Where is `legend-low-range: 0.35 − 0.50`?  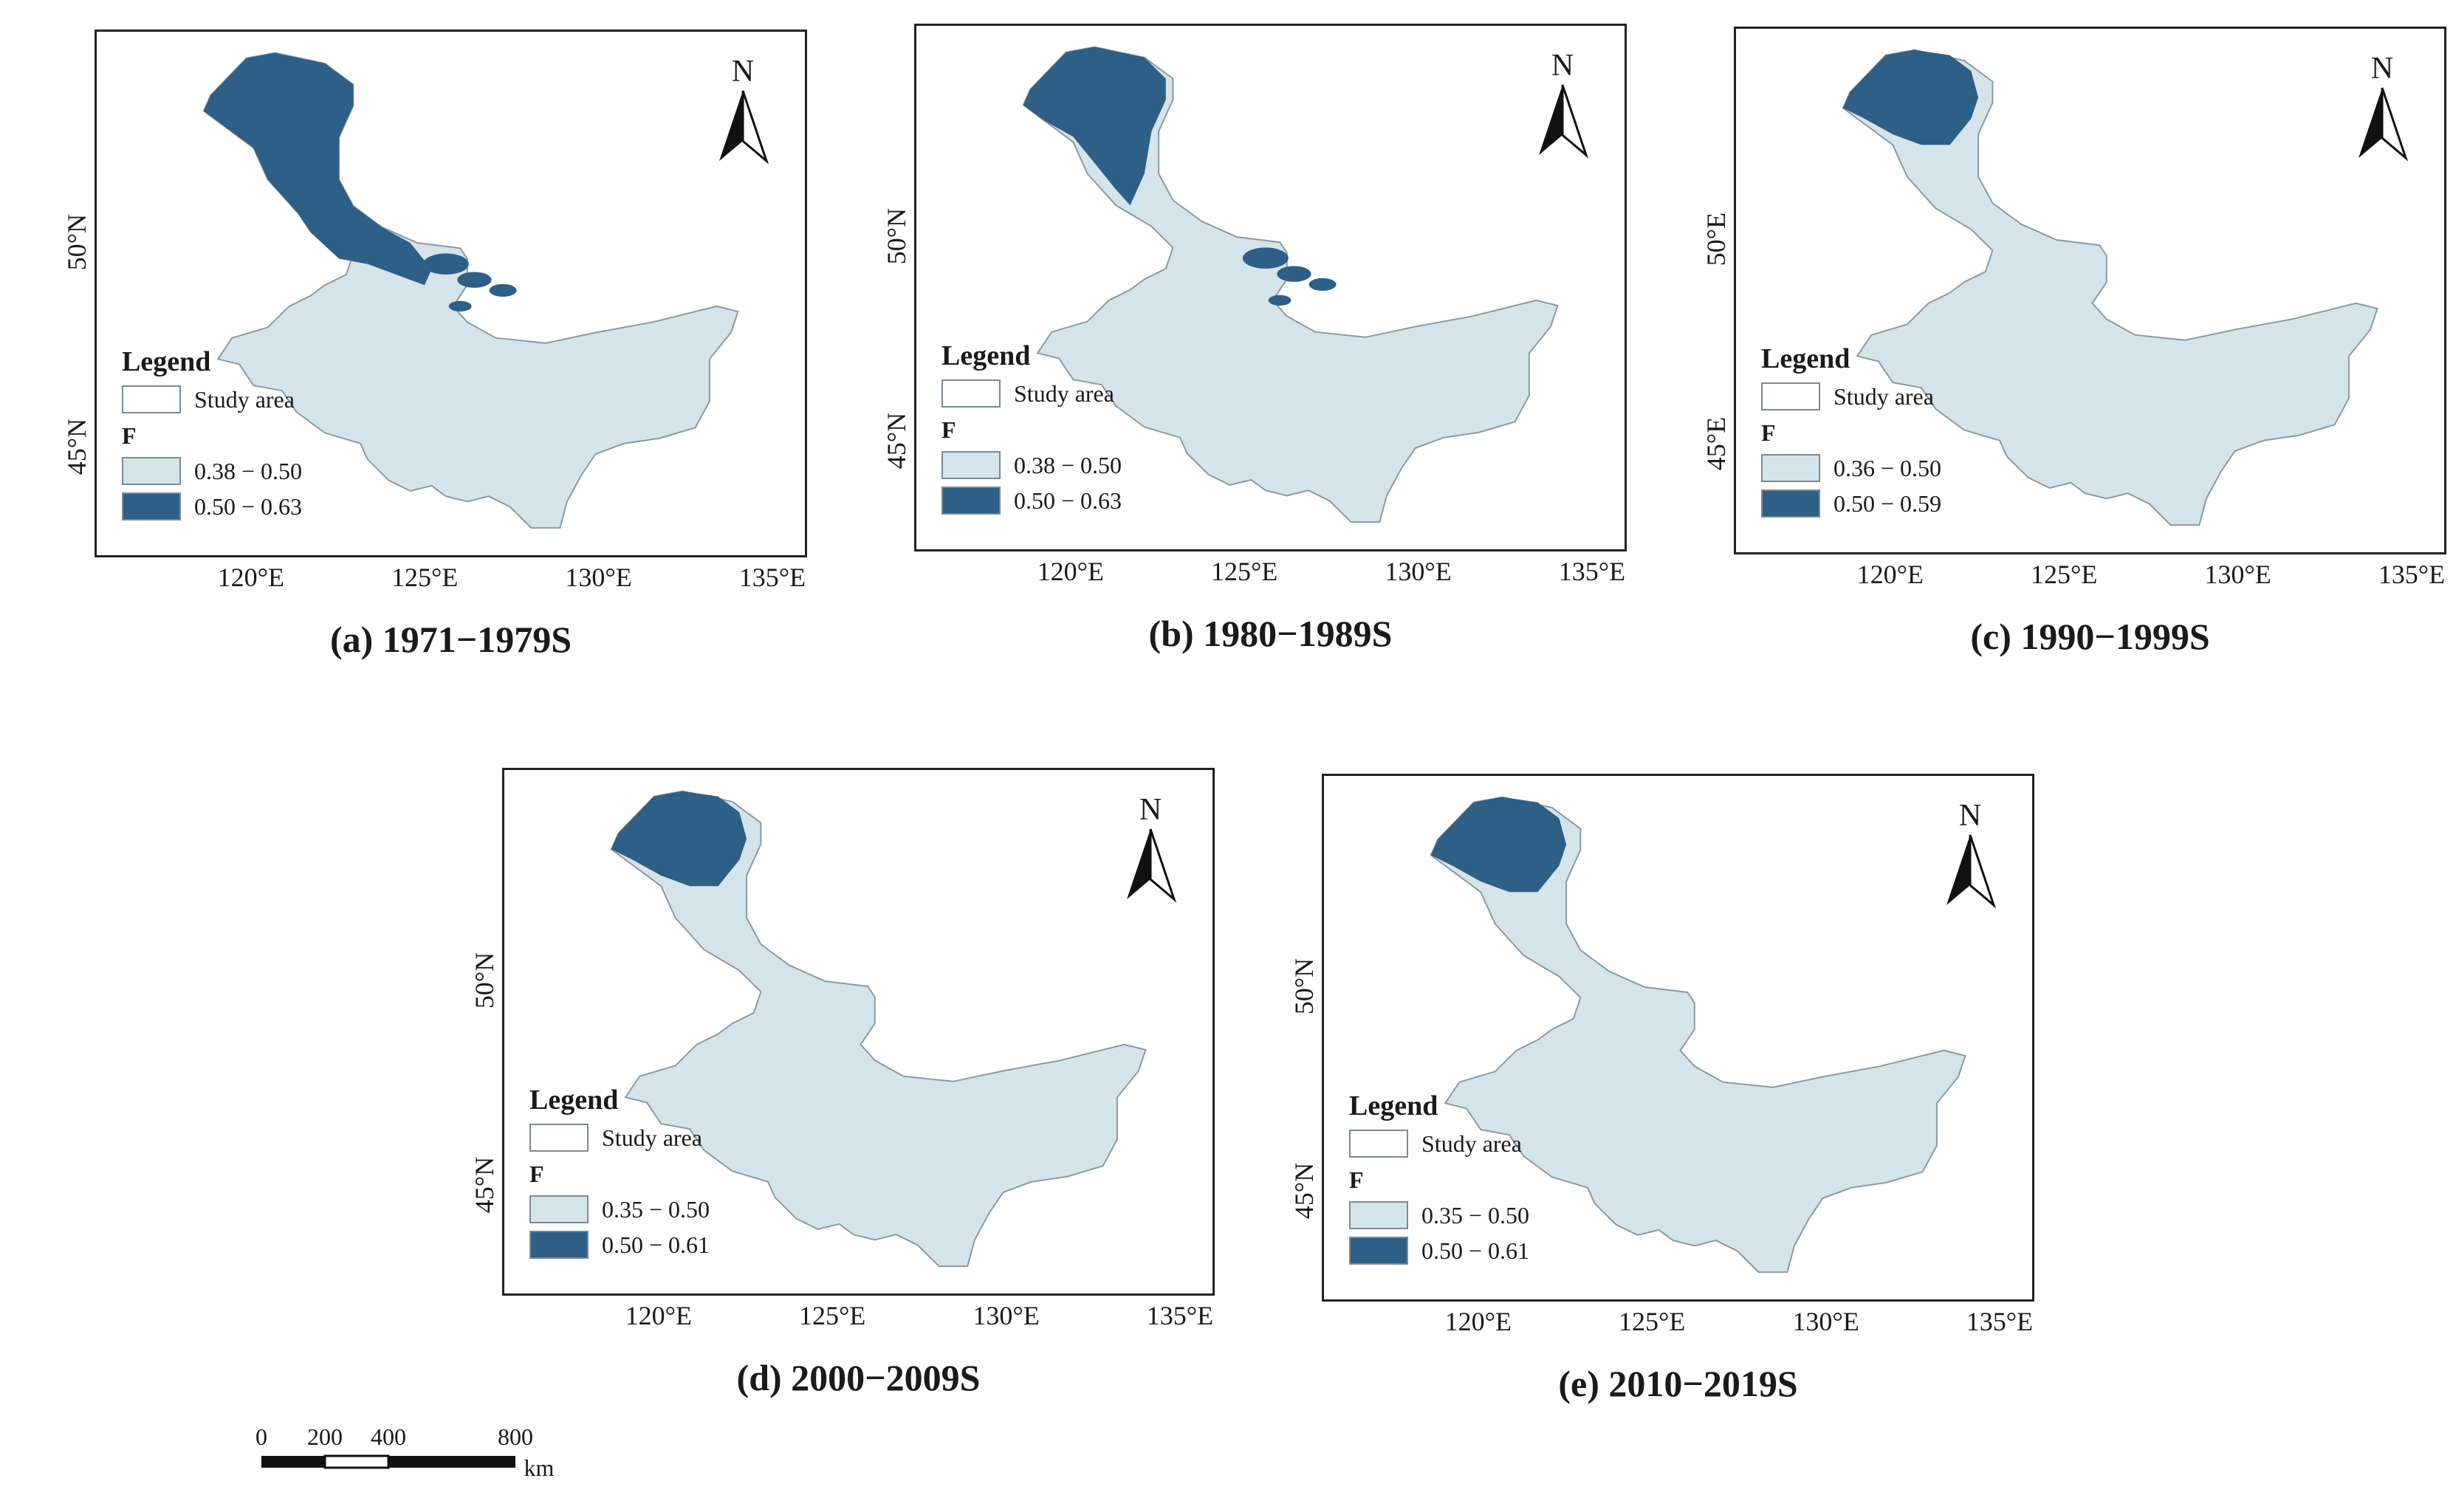
legend-low-range: 0.35 − 0.50 is located at coordinates (656, 1209).